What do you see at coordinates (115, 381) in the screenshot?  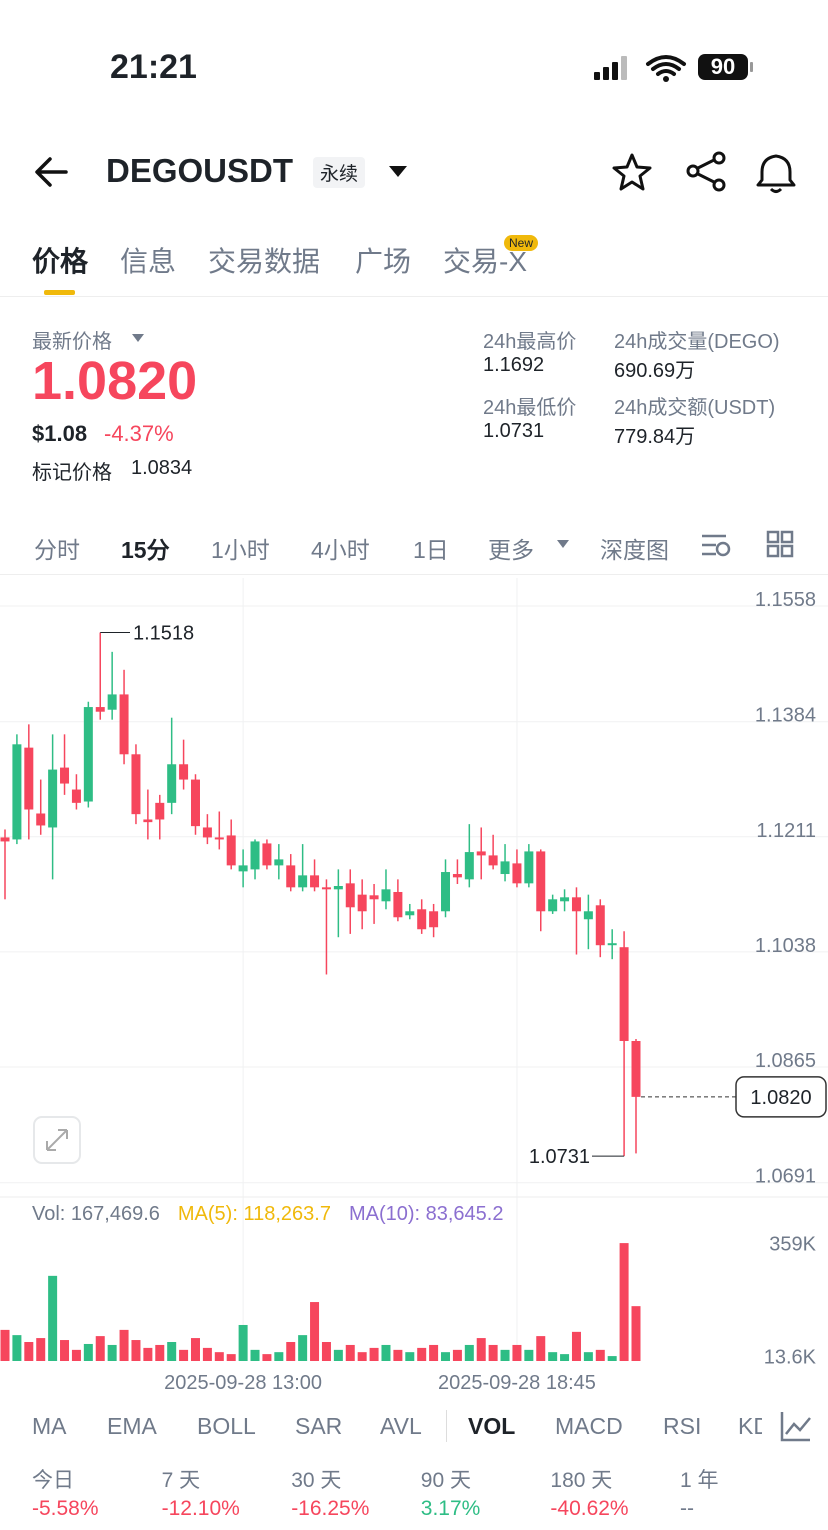 I see `last-price: 1.0820` at bounding box center [115, 381].